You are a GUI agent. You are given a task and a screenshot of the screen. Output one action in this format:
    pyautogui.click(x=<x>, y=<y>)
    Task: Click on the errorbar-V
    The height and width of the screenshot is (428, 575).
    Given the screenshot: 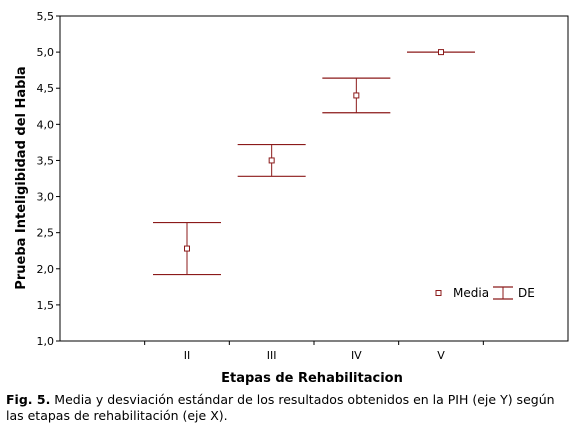 What is the action you would take?
    pyautogui.click(x=441, y=52)
    